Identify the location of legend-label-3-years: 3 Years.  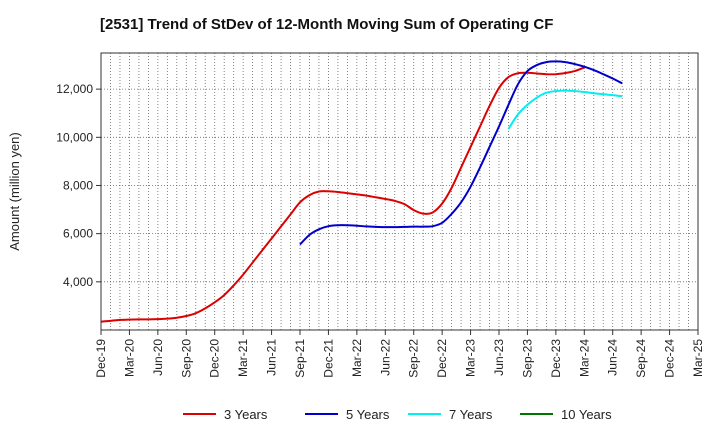
(246, 414).